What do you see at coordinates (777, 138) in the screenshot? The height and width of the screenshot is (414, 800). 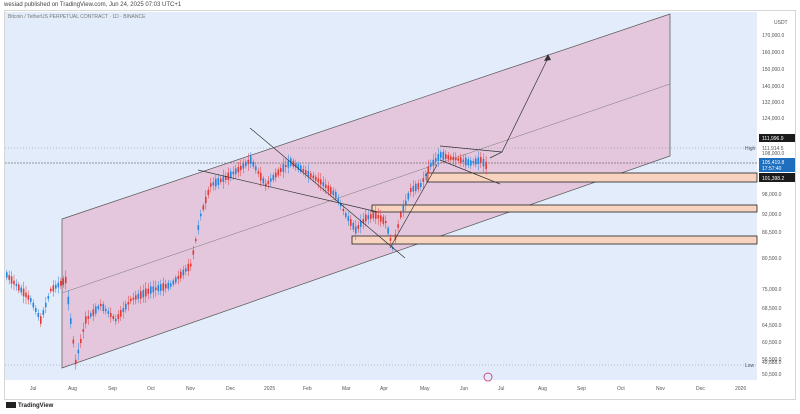 I see `high-value-tag` at bounding box center [777, 138].